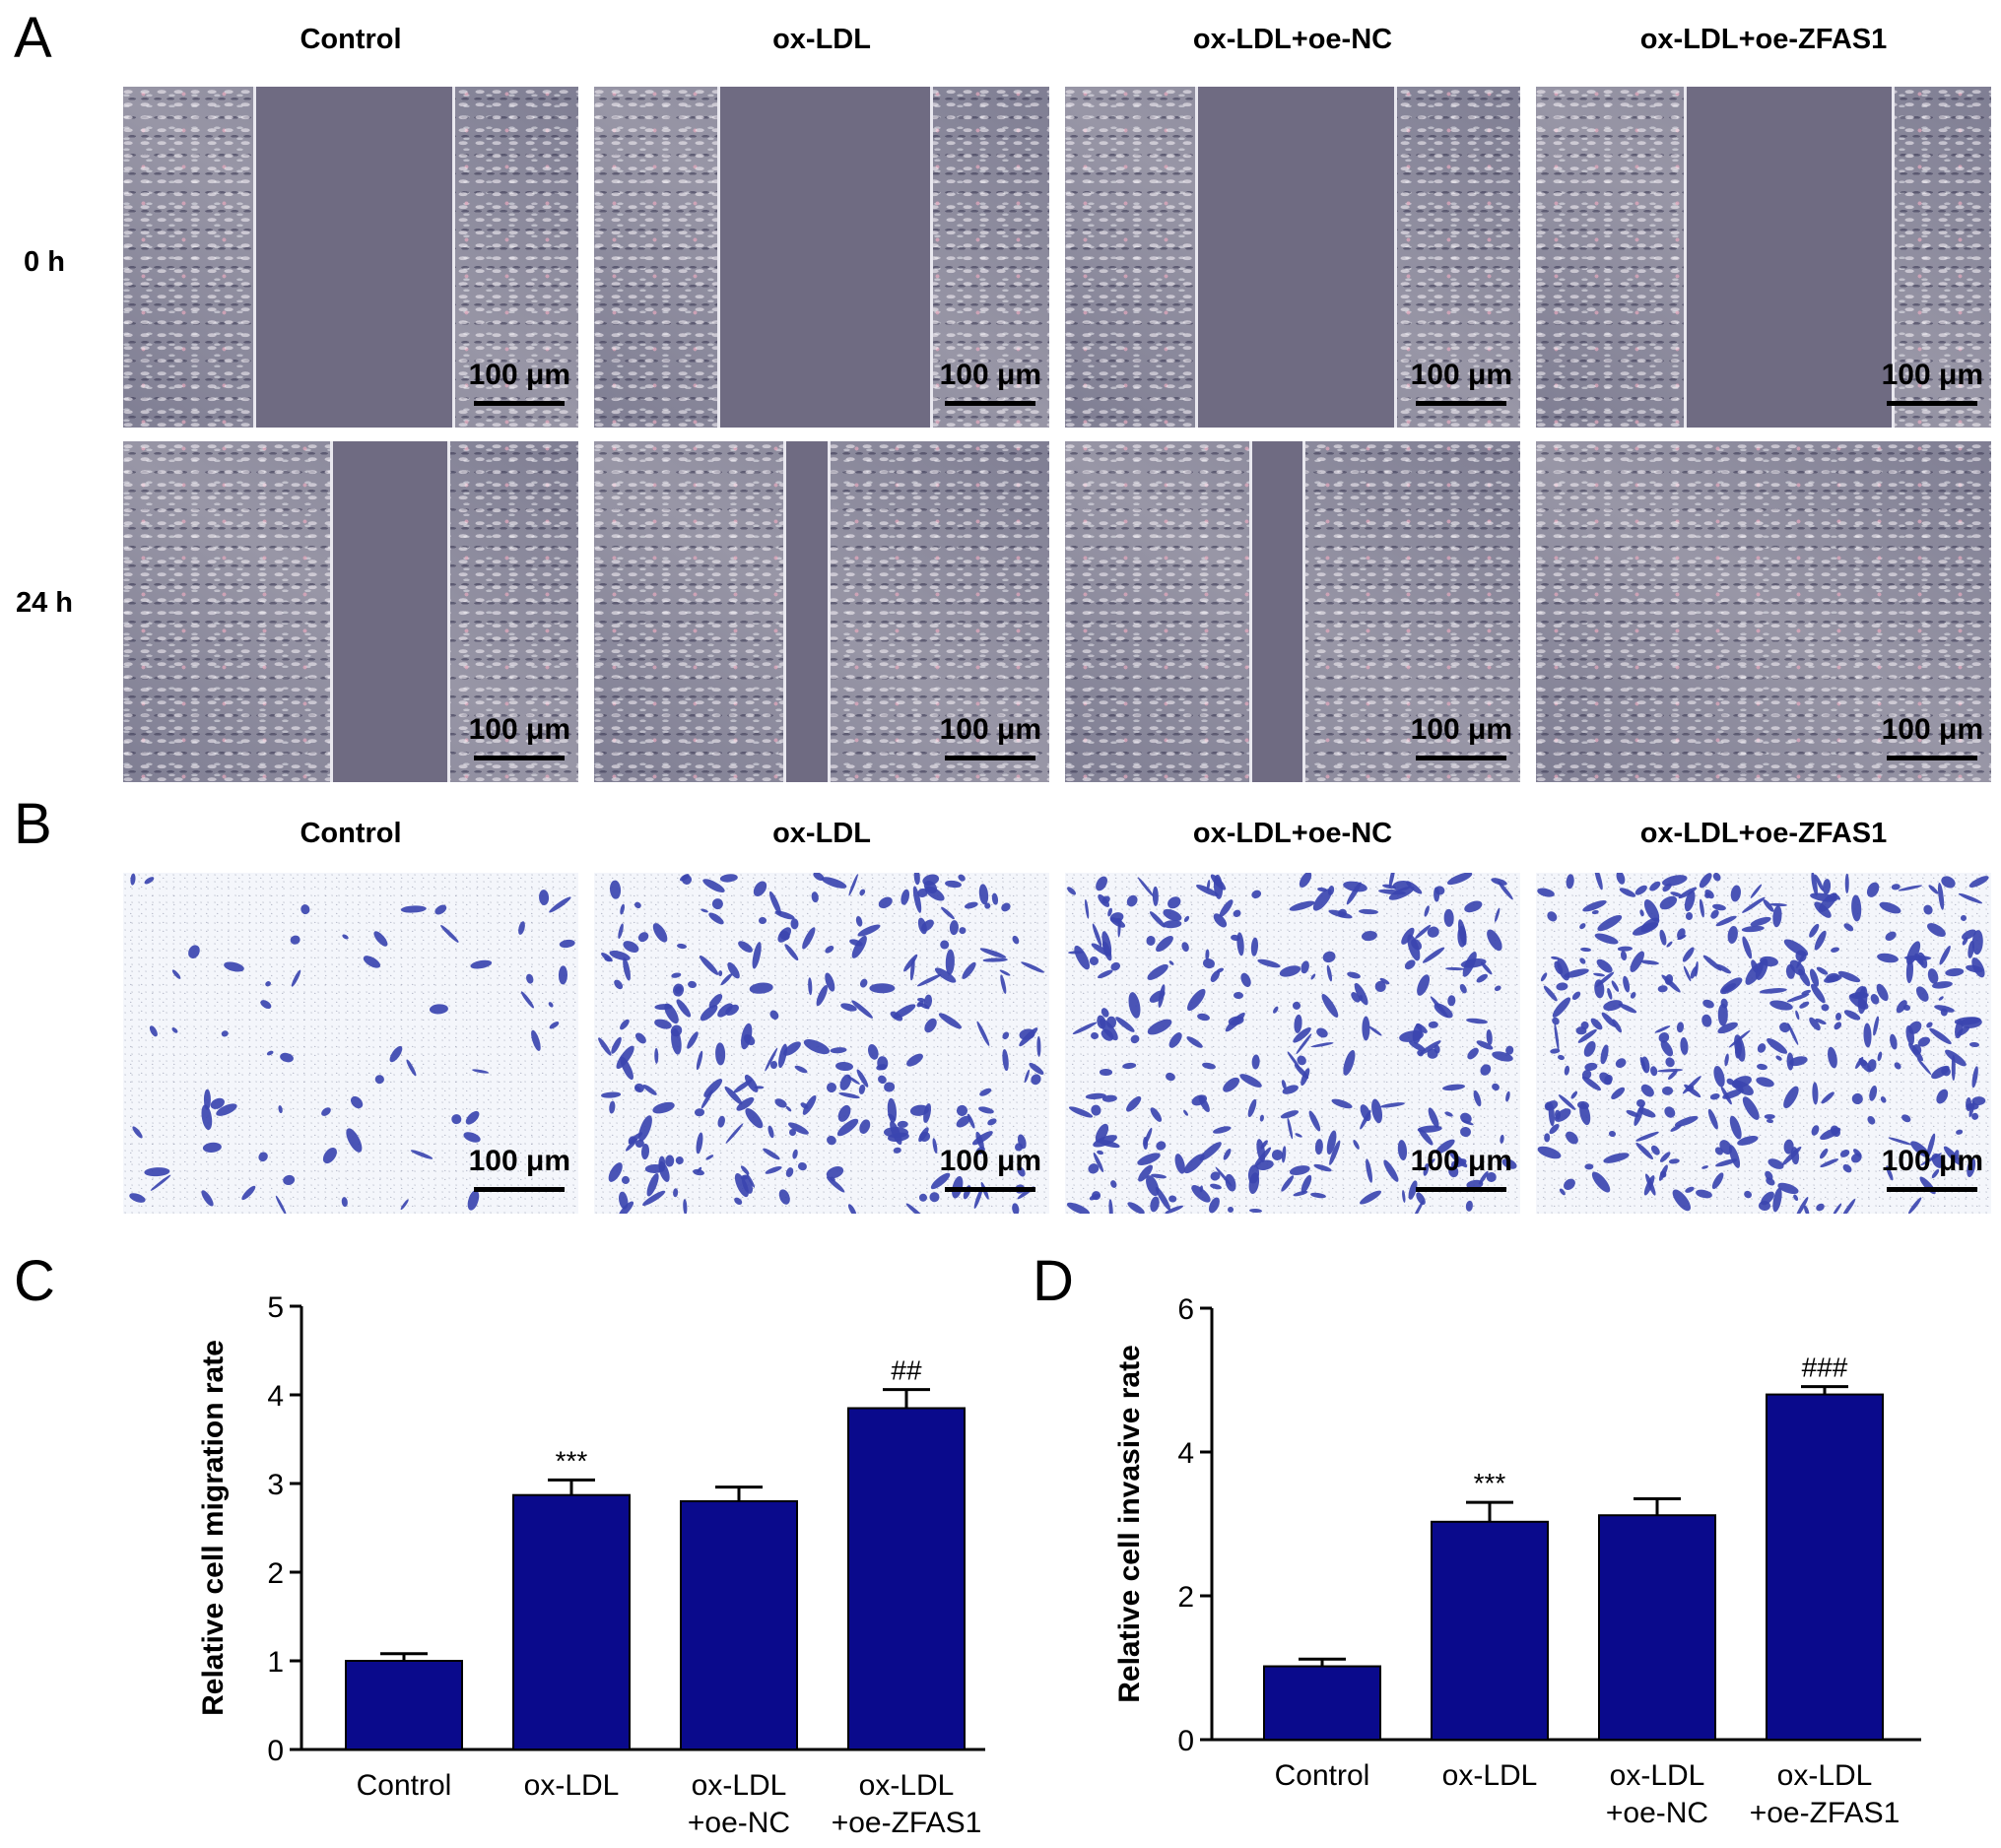  Describe the element at coordinates (572, 1460) in the screenshot. I see `significance-annotation: ***` at that location.